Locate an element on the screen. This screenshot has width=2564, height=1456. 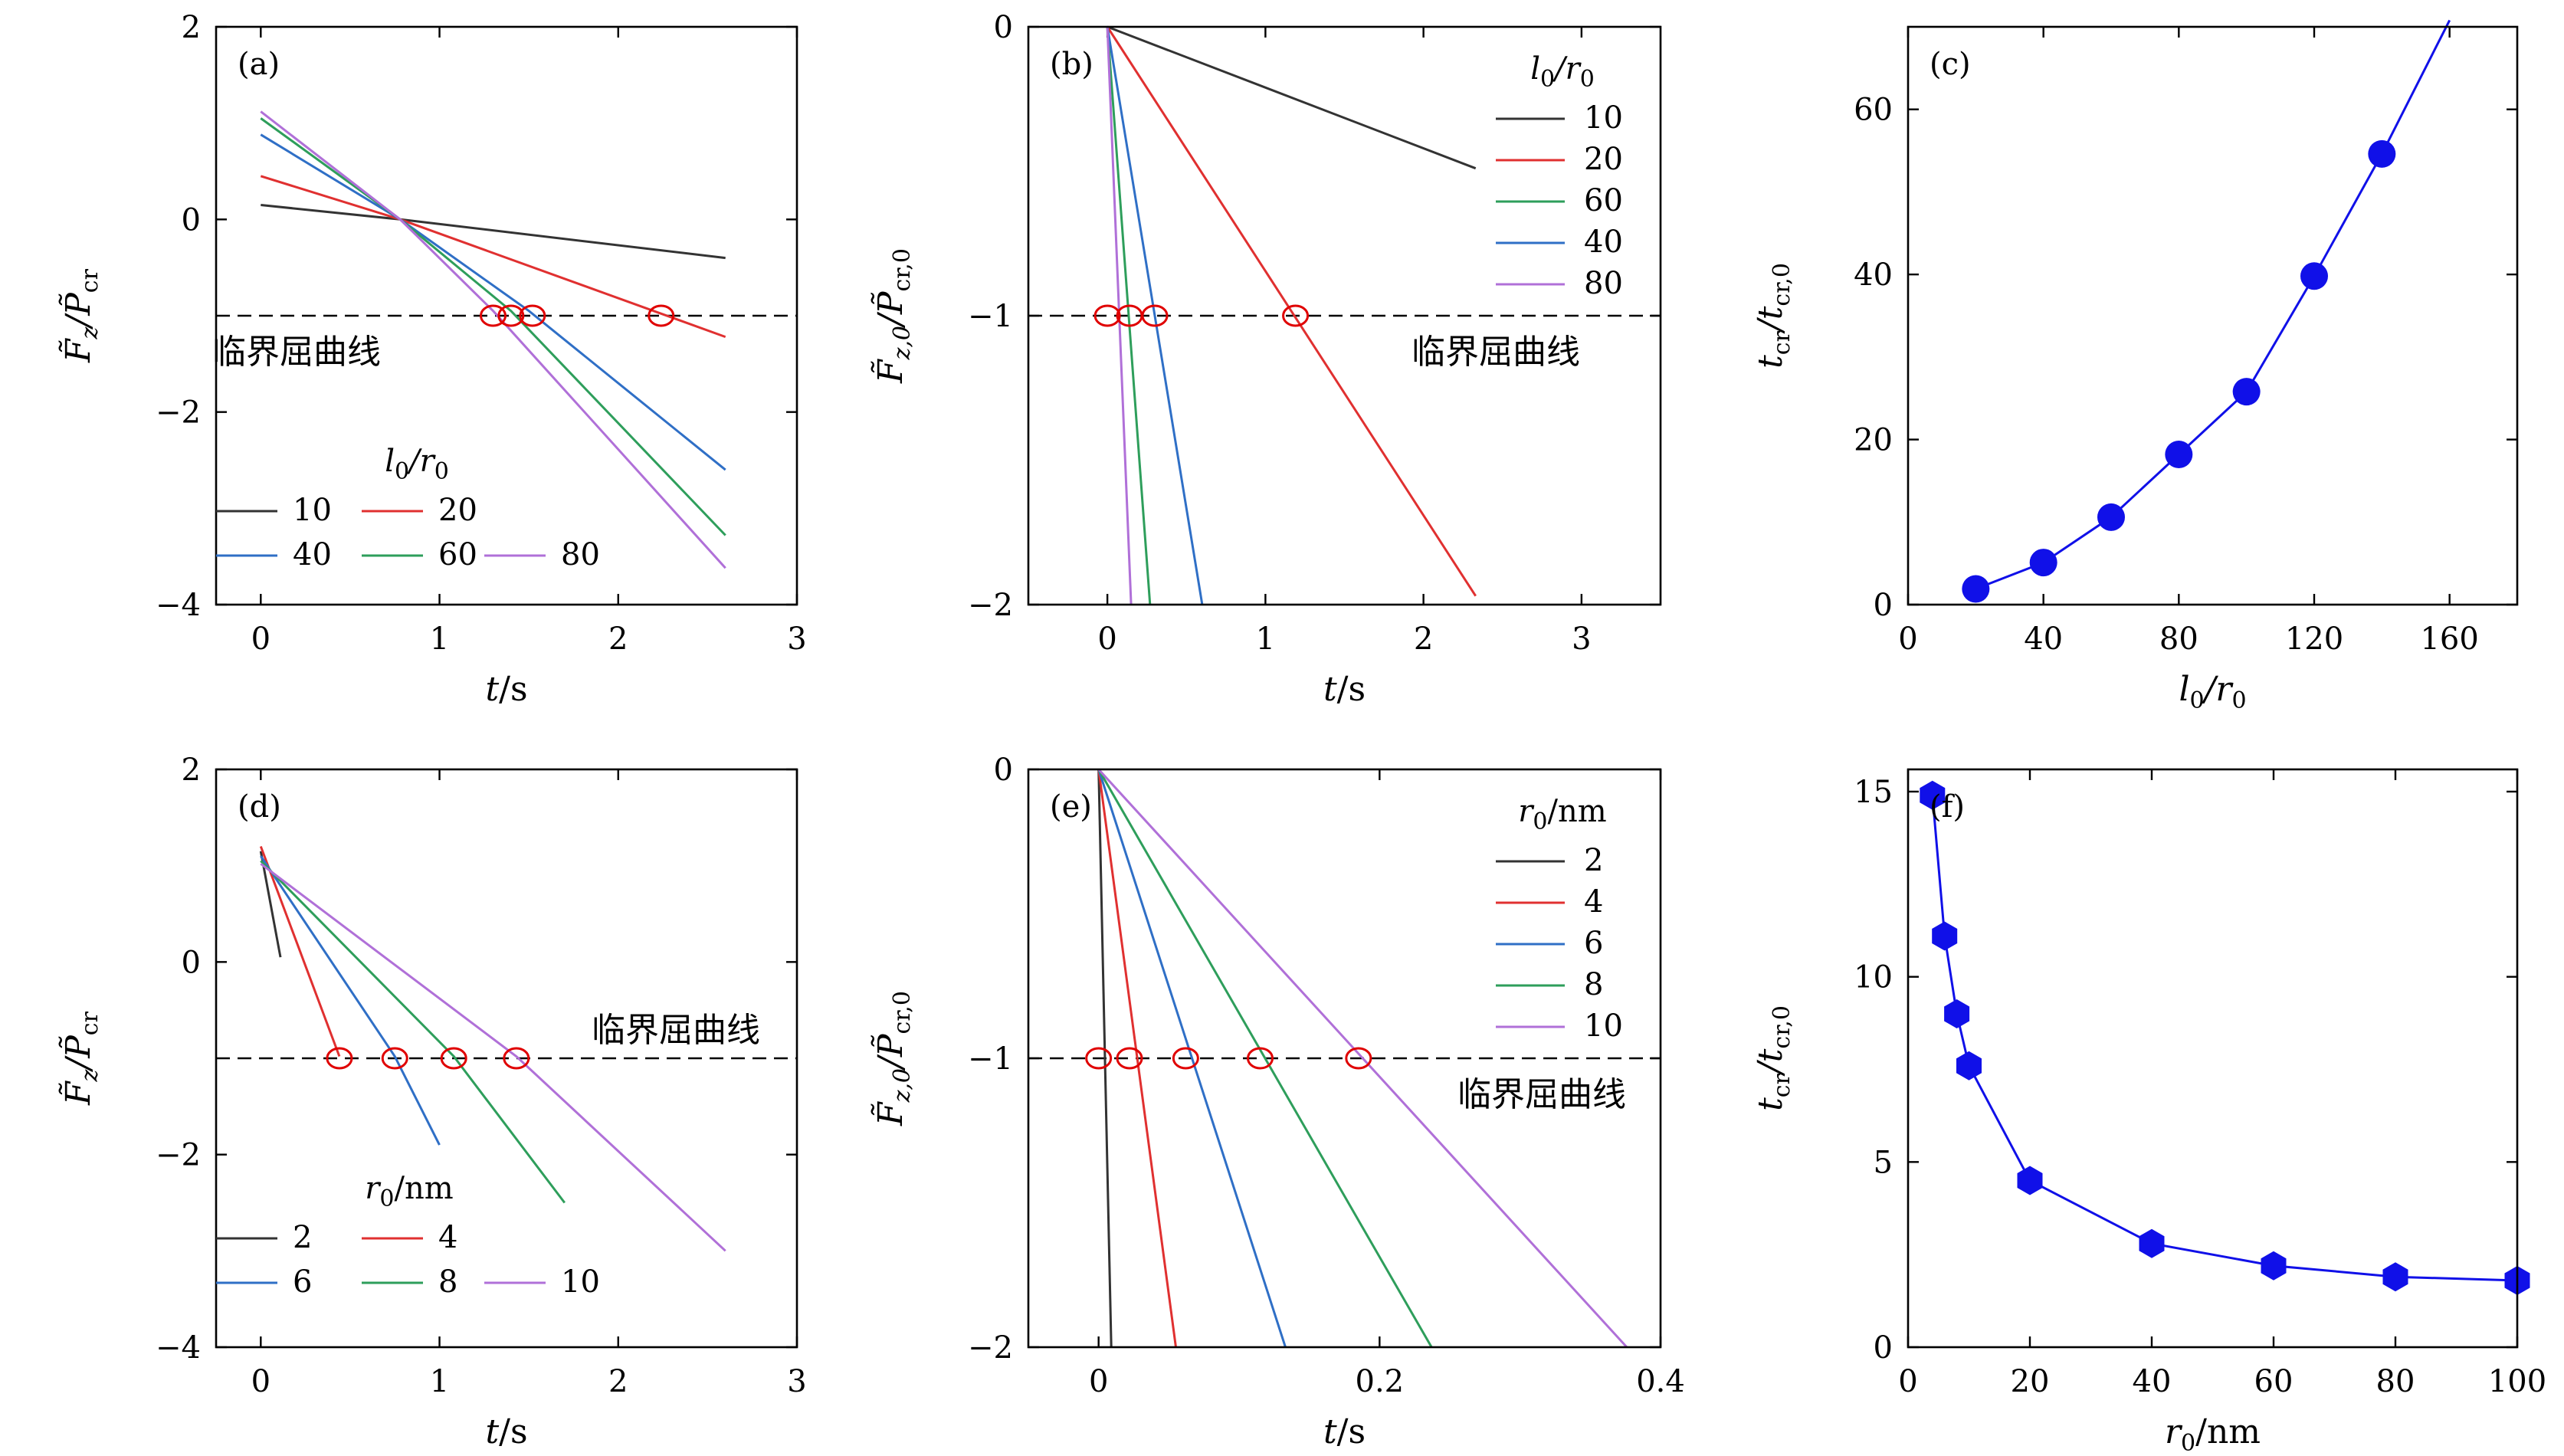
panel-tag: (b) is located at coordinates (1071, 64).